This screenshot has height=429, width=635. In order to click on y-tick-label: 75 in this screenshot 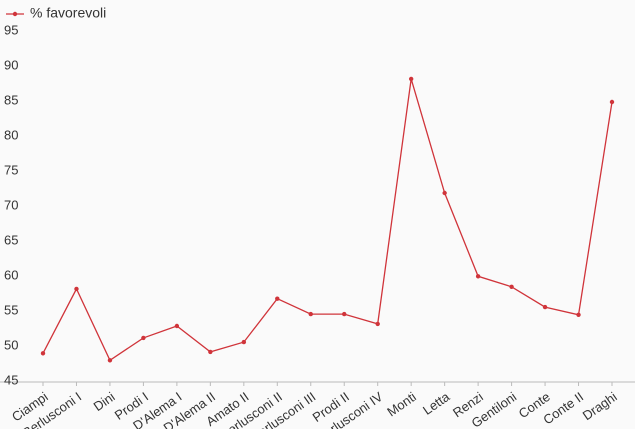, I will do `click(11, 169)`.